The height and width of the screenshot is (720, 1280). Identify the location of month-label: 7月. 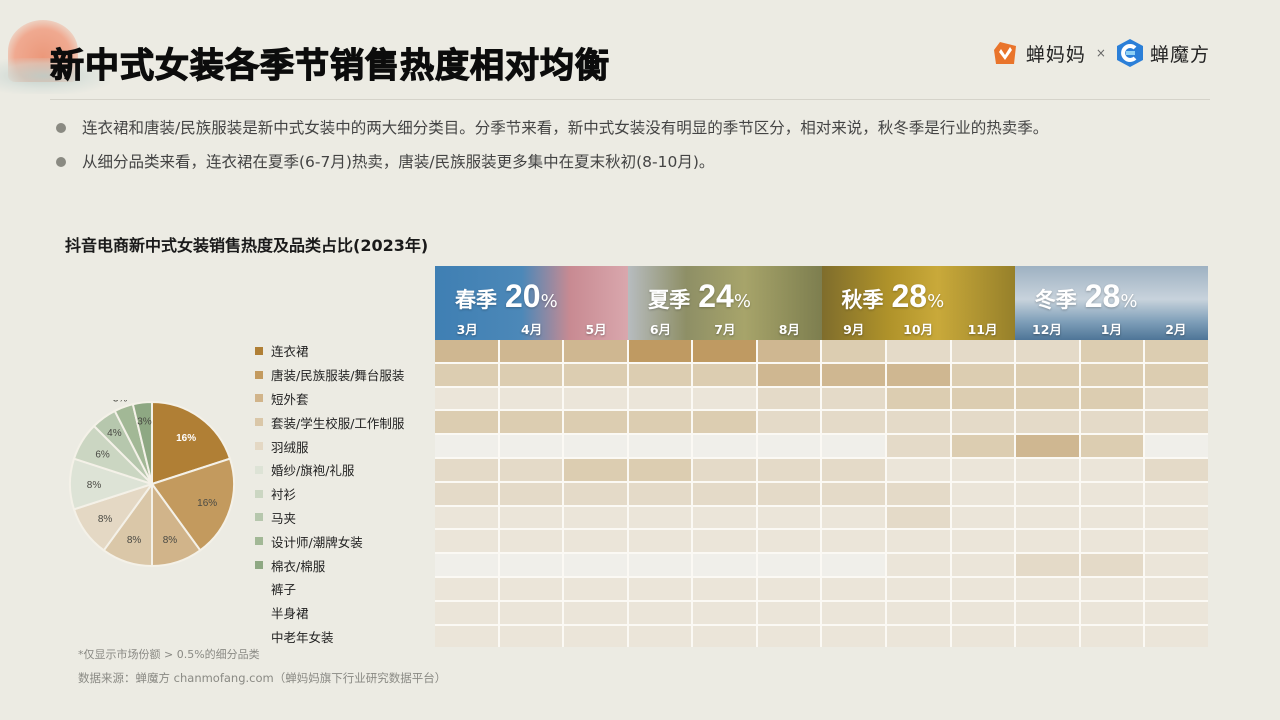
(725, 329).